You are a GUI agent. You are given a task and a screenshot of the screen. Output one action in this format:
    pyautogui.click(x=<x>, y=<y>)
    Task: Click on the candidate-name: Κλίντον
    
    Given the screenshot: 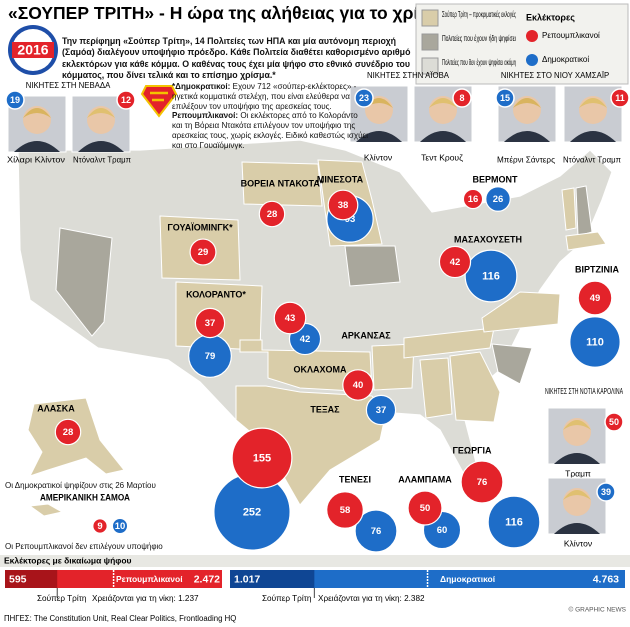 What is the action you would take?
    pyautogui.click(x=578, y=543)
    